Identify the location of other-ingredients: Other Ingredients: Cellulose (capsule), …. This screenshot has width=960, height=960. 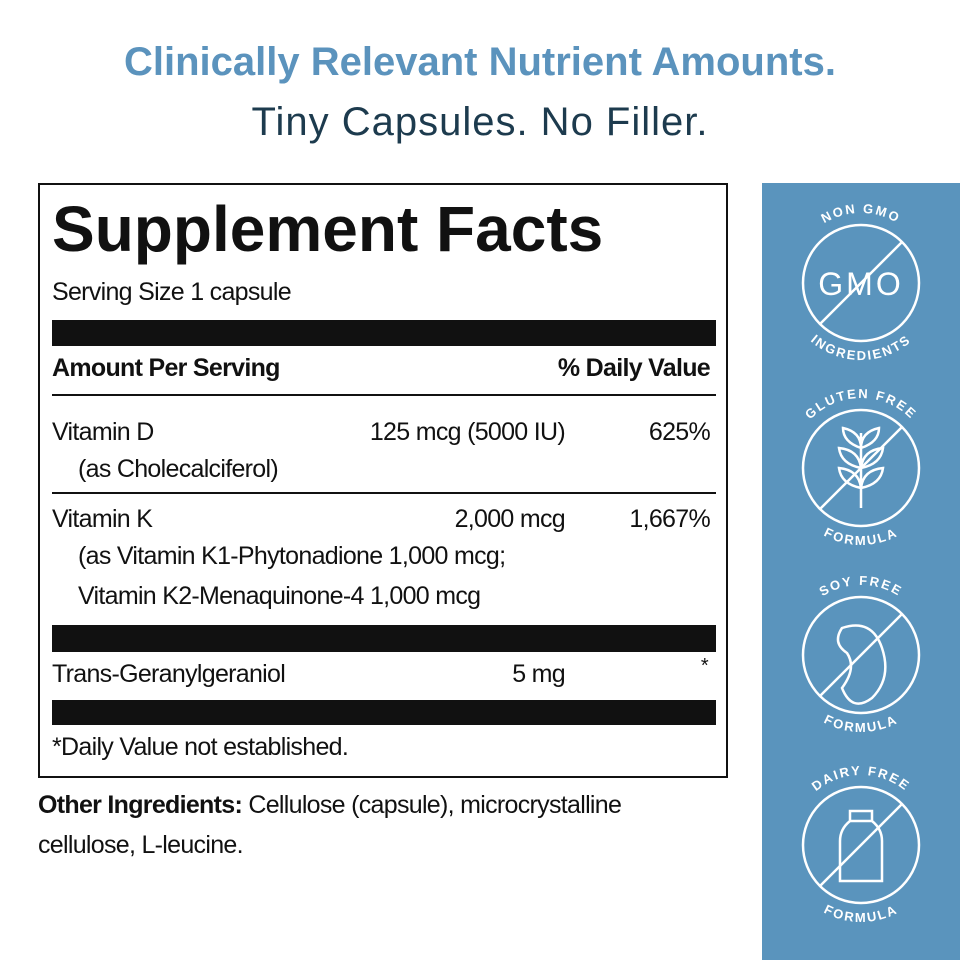
(378, 825).